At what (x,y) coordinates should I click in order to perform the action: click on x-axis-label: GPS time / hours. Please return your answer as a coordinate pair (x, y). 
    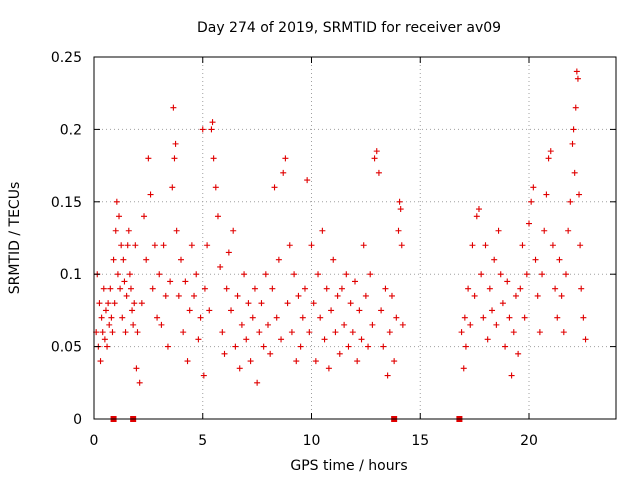
    Looking at the image, I should click on (348, 466).